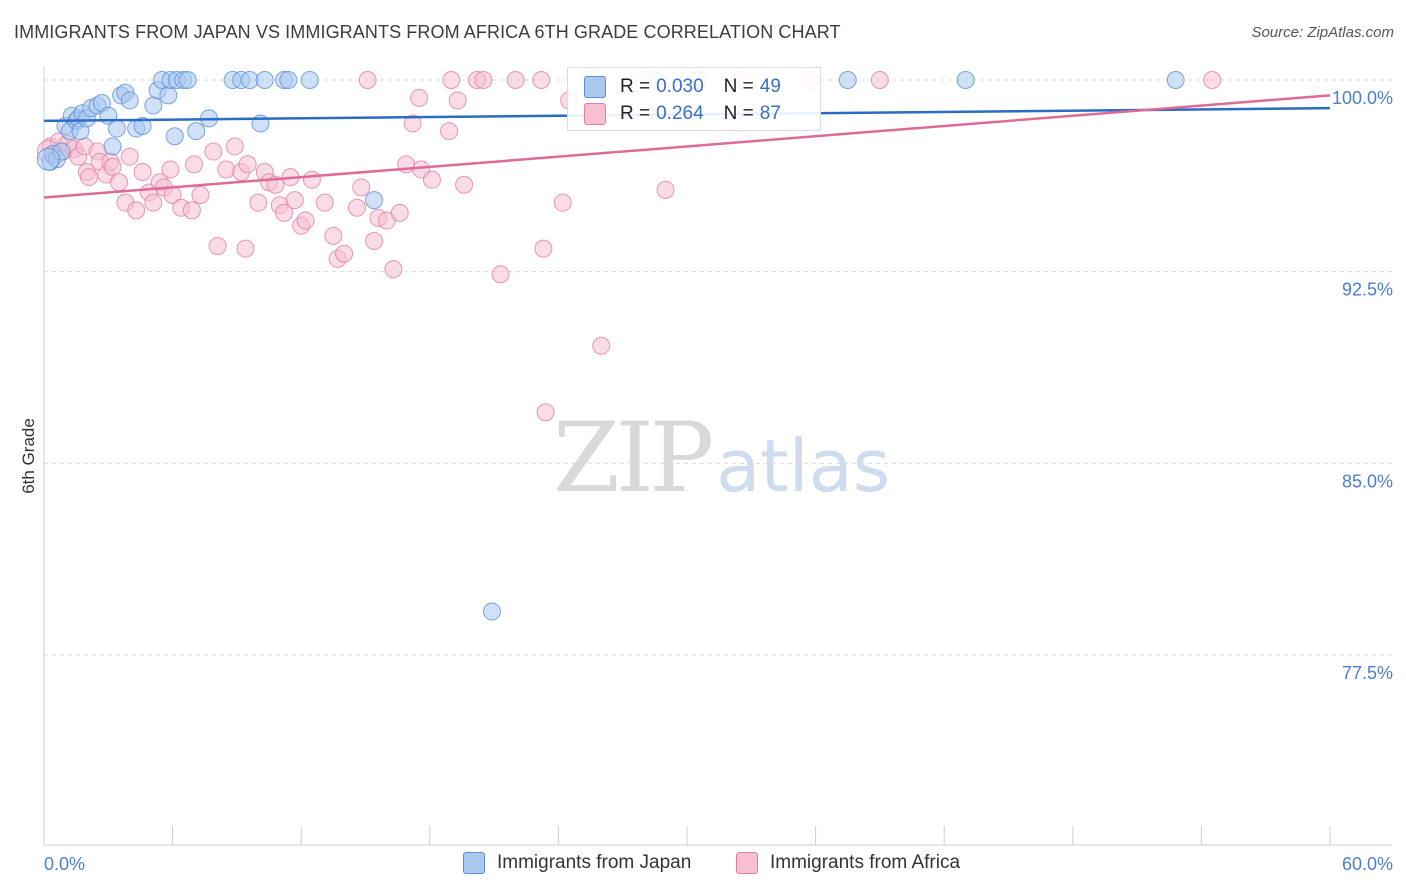 The width and height of the screenshot is (1406, 892). What do you see at coordinates (738, 86) in the screenshot?
I see `japan-n-label: N =` at bounding box center [738, 86].